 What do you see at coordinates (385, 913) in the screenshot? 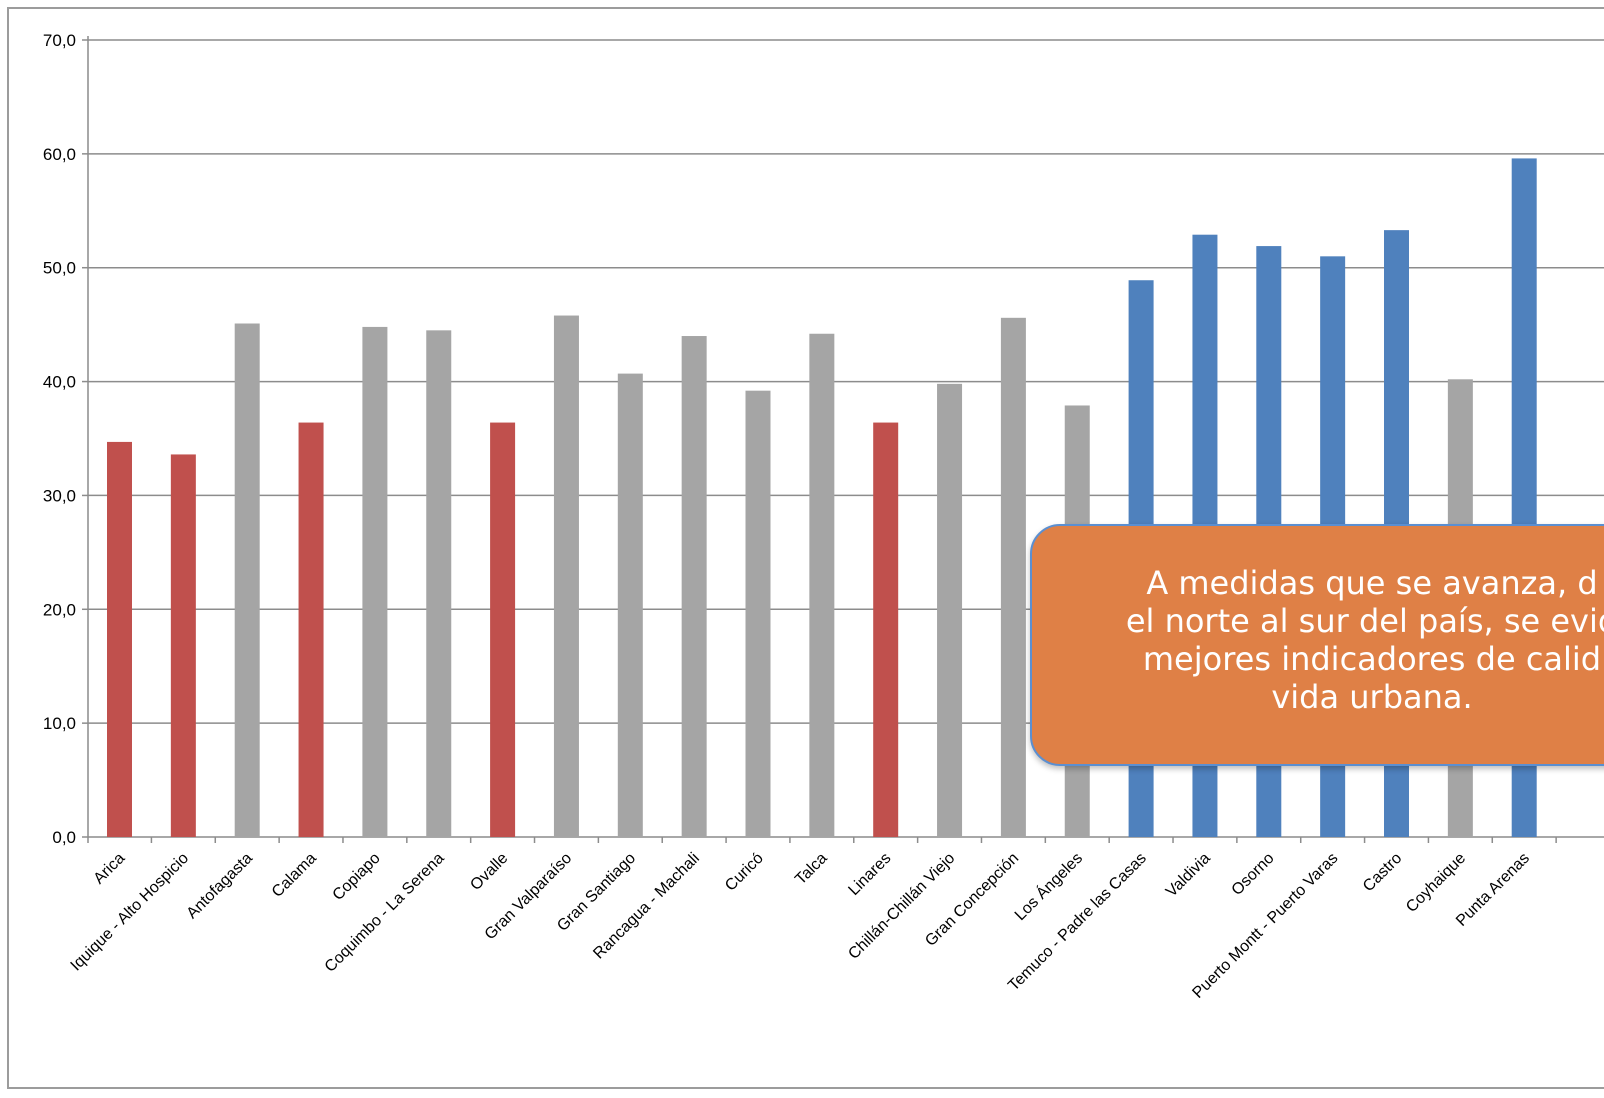
I see `x-tick-label: Coquimbo - La Serena` at bounding box center [385, 913].